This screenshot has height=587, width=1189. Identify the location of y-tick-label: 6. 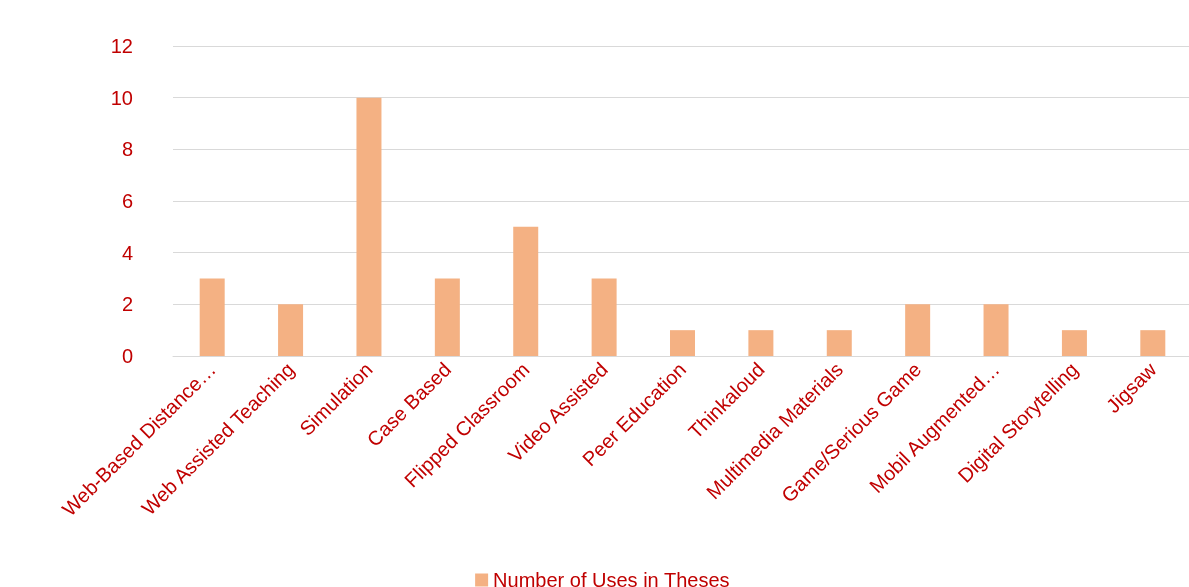
(127, 201).